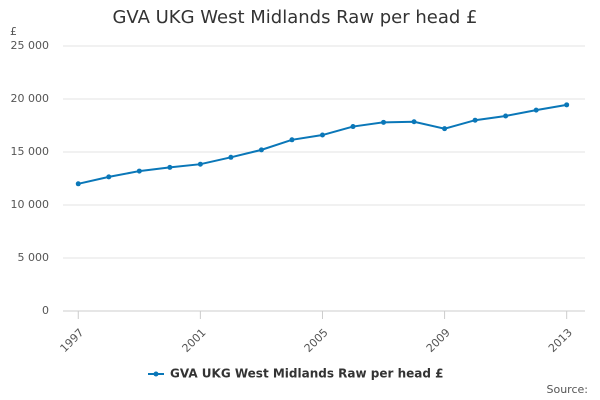  Describe the element at coordinates (13, 31) in the screenshot. I see `y-unit: £` at that location.